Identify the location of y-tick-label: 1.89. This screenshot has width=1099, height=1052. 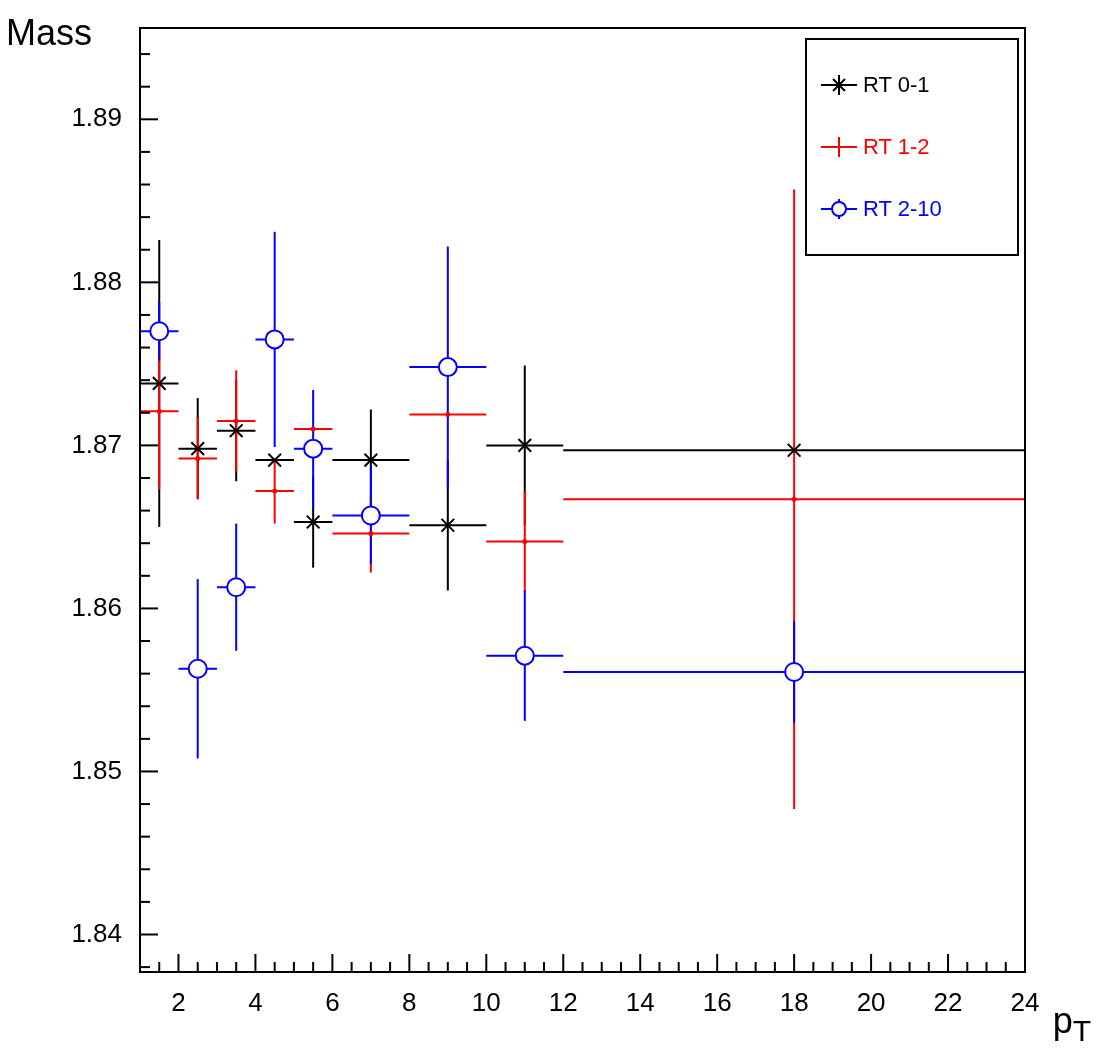
(96, 117).